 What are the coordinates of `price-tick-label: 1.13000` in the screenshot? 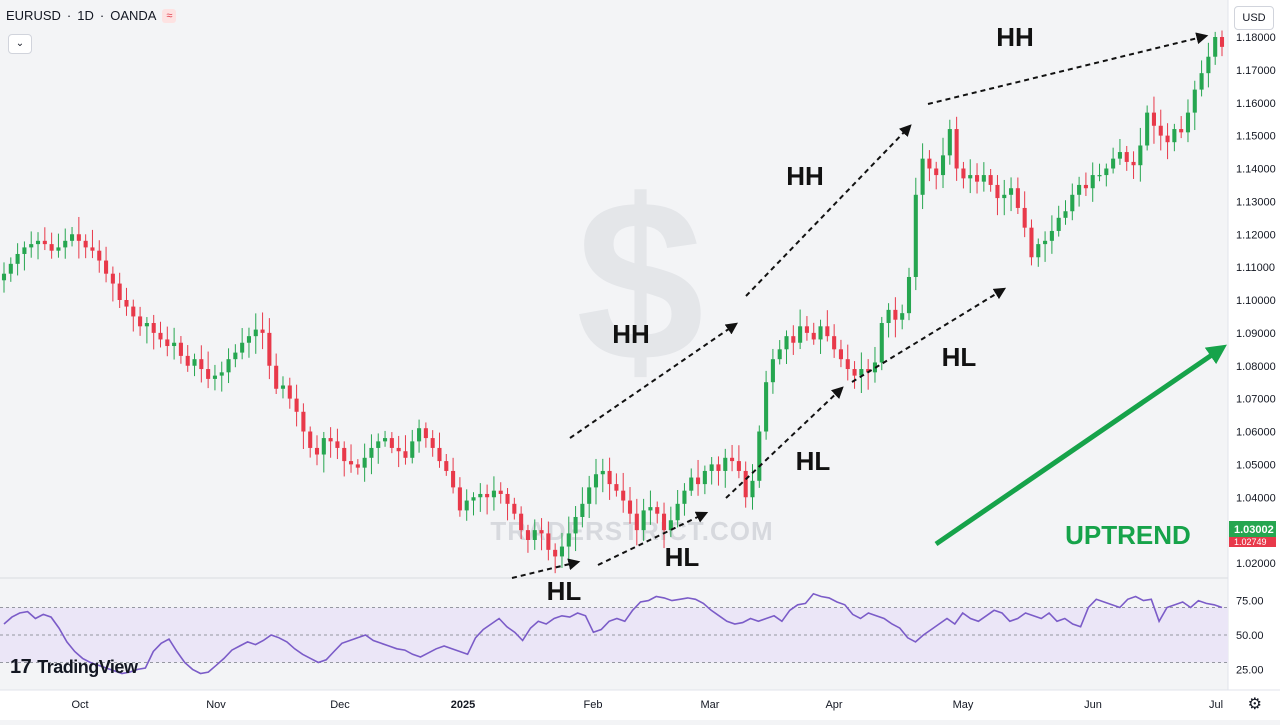 It's located at (1256, 202).